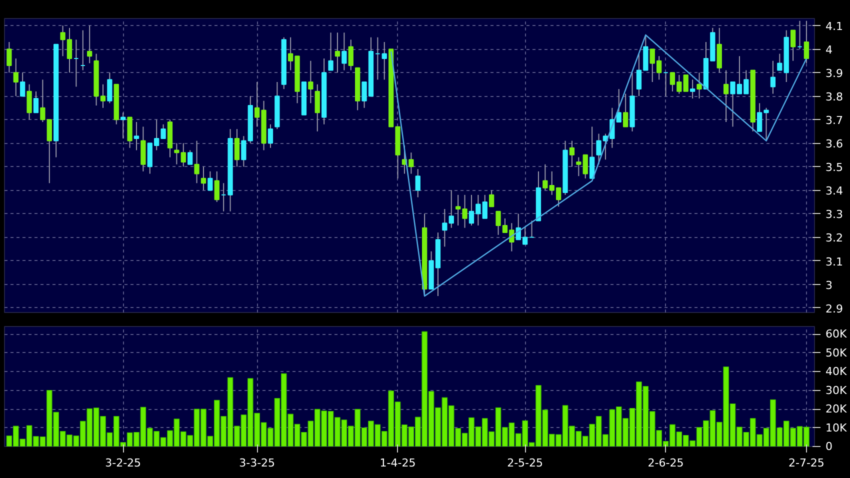 The width and height of the screenshot is (850, 478). What do you see at coordinates (257, 463) in the screenshot?
I see `x-tick-label: 3-3-25` at bounding box center [257, 463].